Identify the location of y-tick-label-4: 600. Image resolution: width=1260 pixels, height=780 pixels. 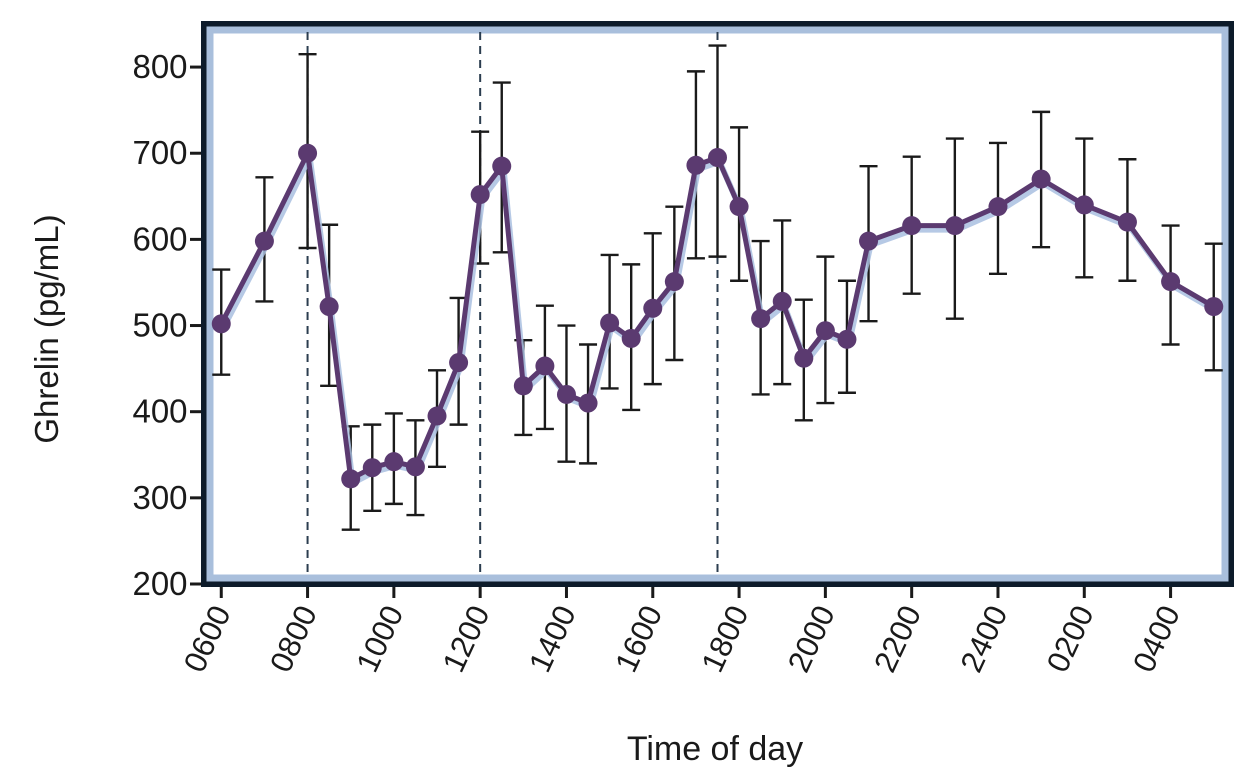
(159, 238).